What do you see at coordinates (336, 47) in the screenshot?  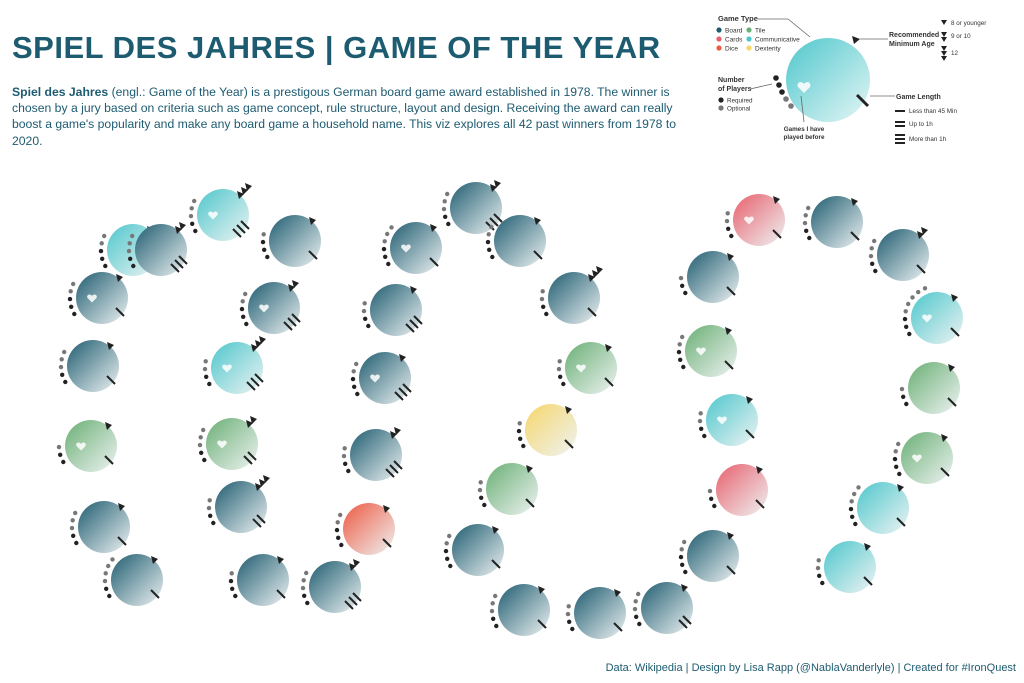 I see `page-title: SPIEL DES JAHRES | GAME OF THE YEAR` at bounding box center [336, 47].